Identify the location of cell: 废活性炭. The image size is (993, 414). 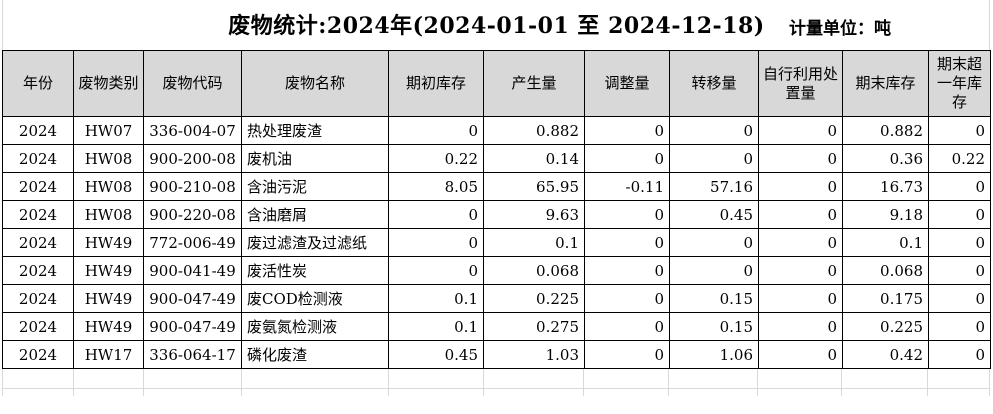
(315, 270).